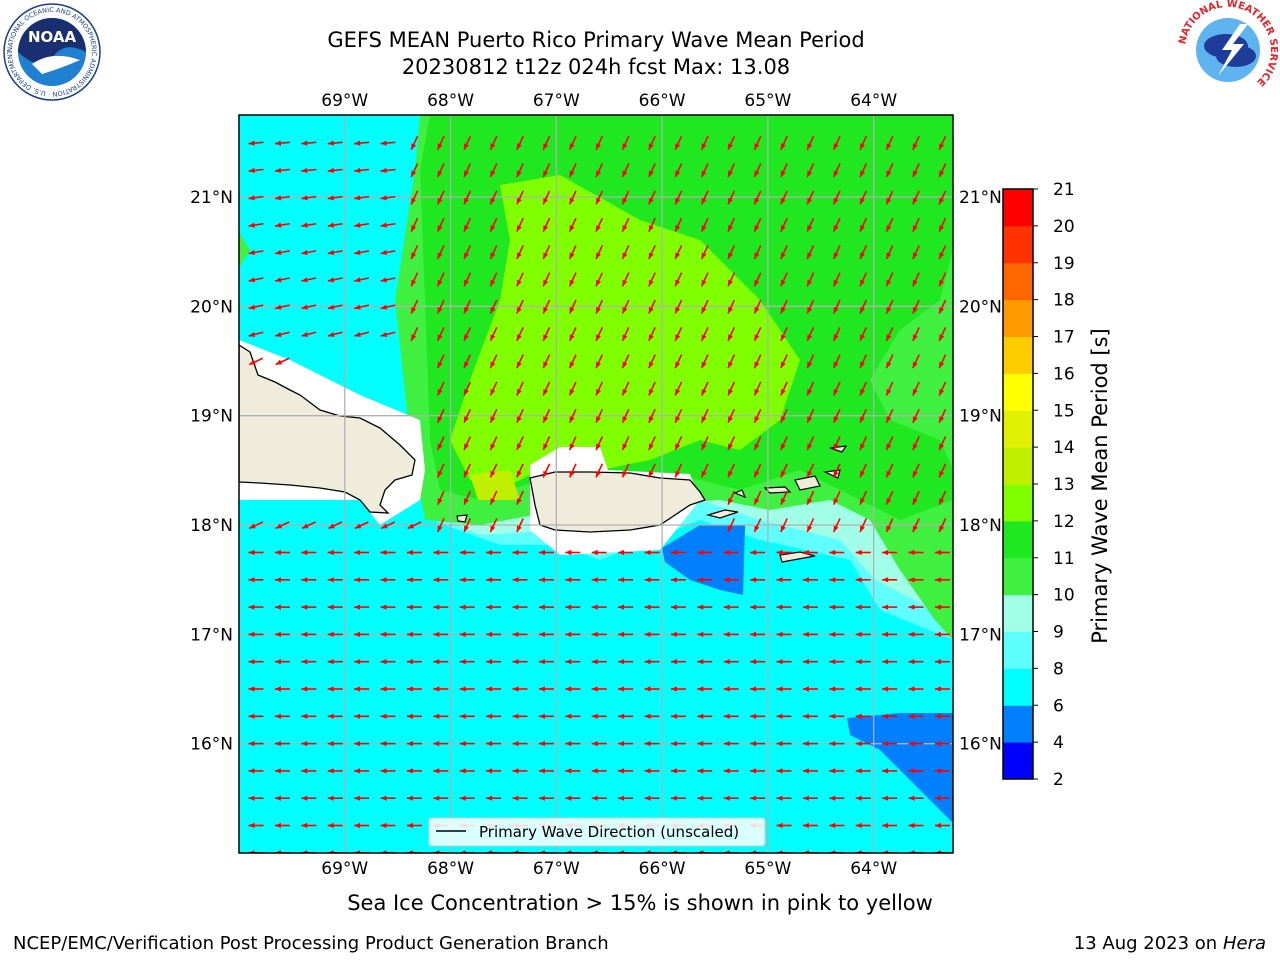 This screenshot has height=960, width=1280. I want to click on lat-label-left: 17°N, so click(211, 635).